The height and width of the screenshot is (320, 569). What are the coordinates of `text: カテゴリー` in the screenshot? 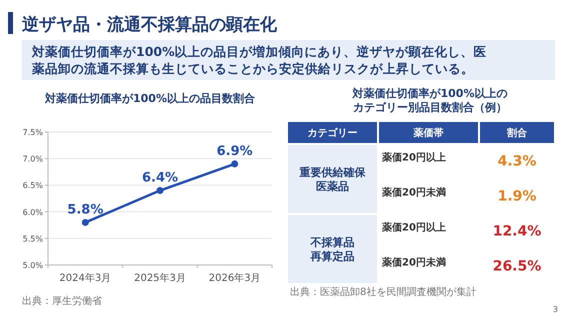 It's located at (333, 133).